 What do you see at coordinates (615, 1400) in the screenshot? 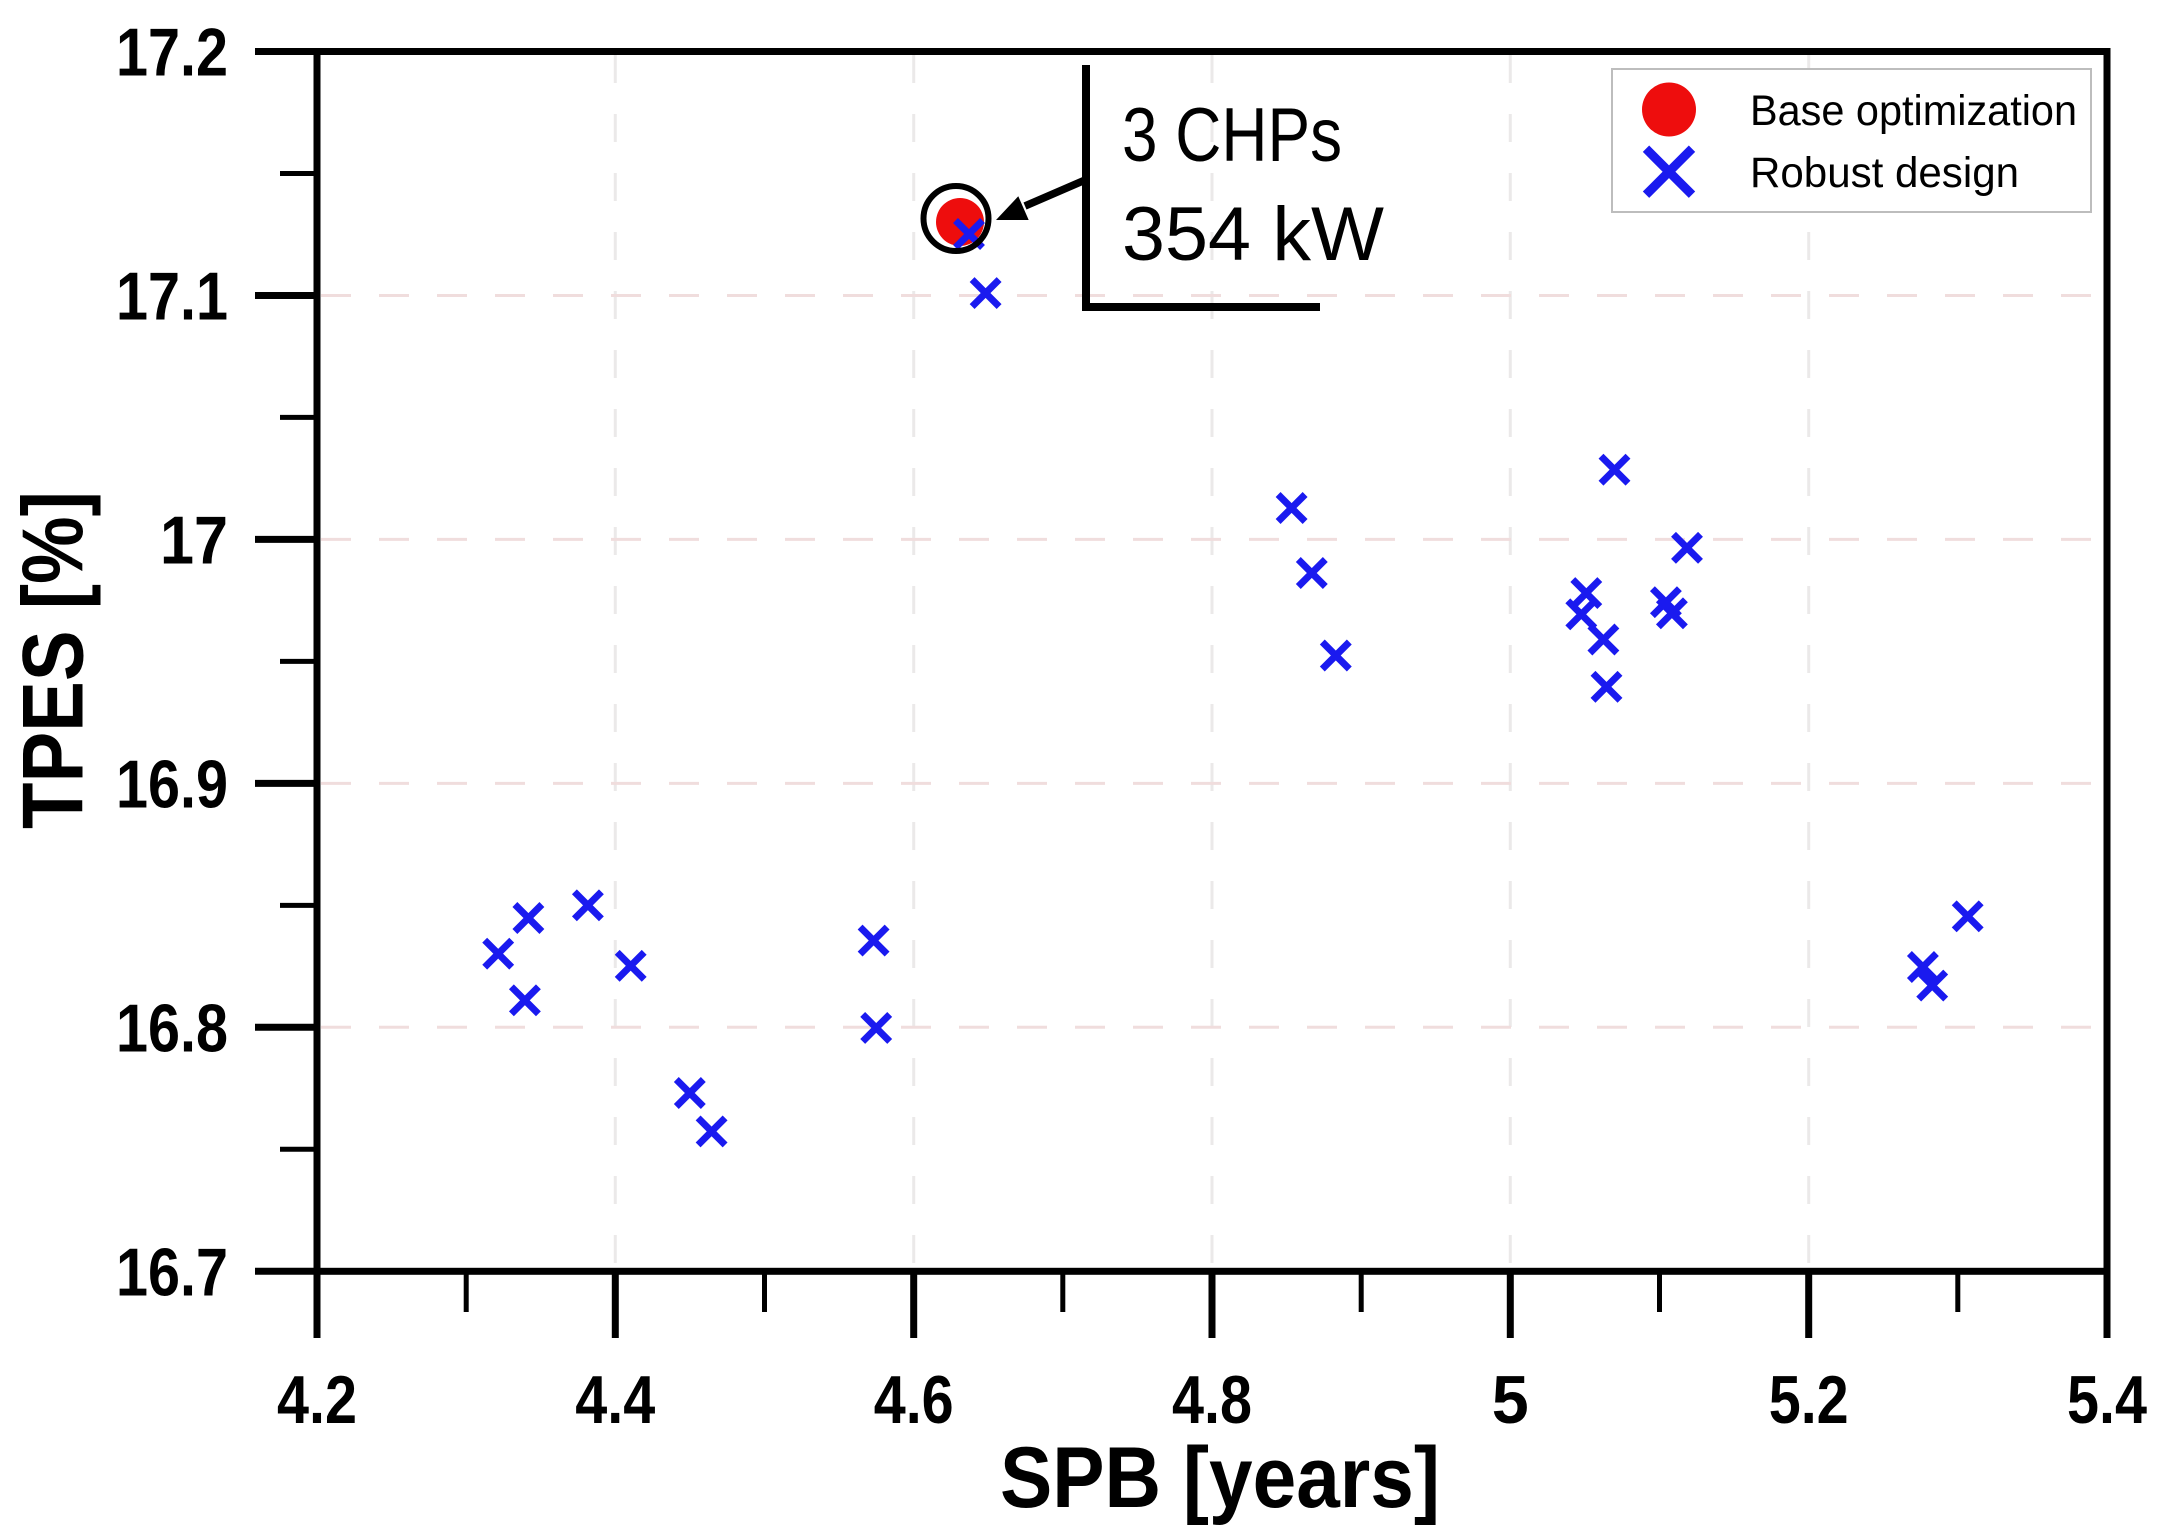
I see `svg-text: 4.4` at bounding box center [615, 1400].